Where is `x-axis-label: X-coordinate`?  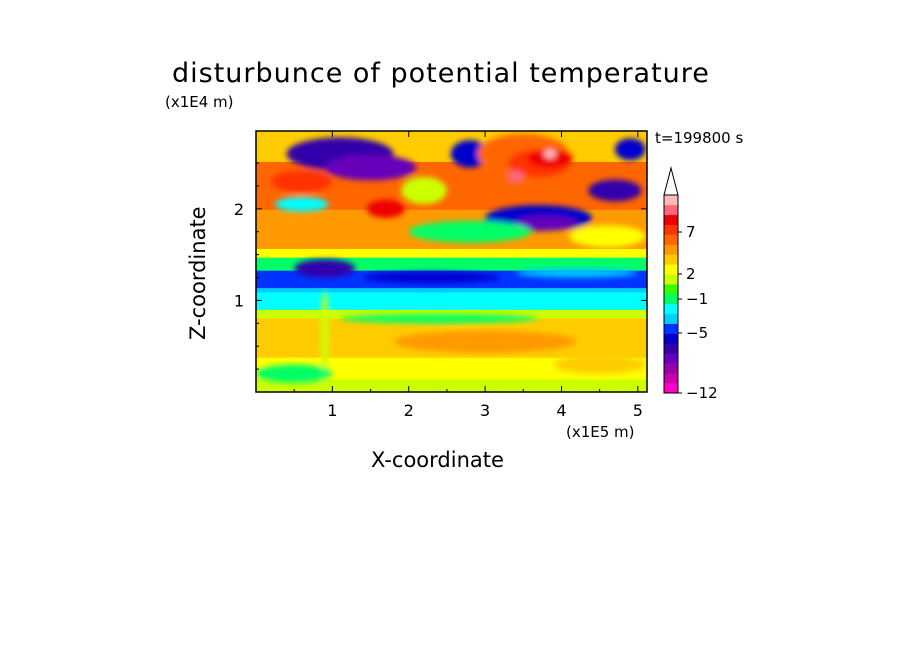
x-axis-label: X-coordinate is located at coordinates (437, 460).